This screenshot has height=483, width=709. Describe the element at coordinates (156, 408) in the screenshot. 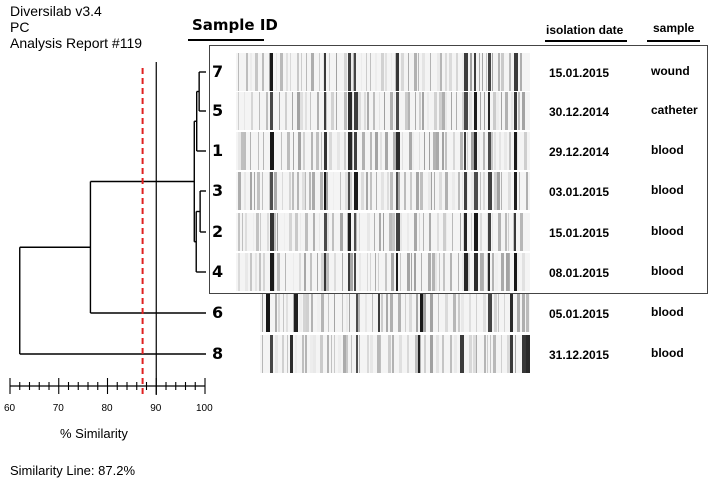

I see `axis-tick-label: 90` at that location.